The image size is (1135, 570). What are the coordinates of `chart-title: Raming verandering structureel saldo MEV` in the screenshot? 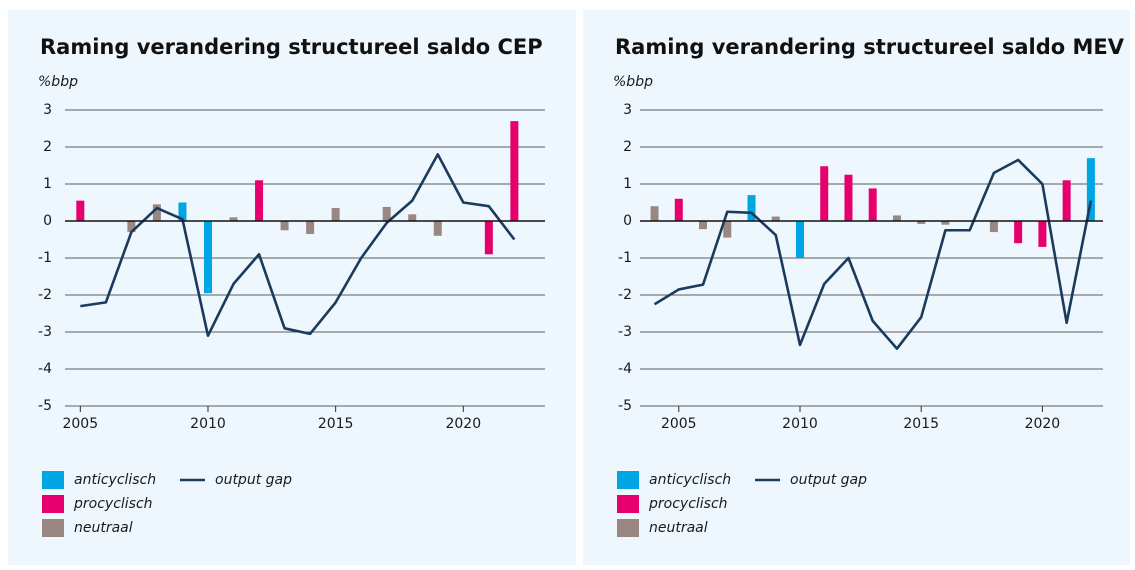 It's located at (870, 47).